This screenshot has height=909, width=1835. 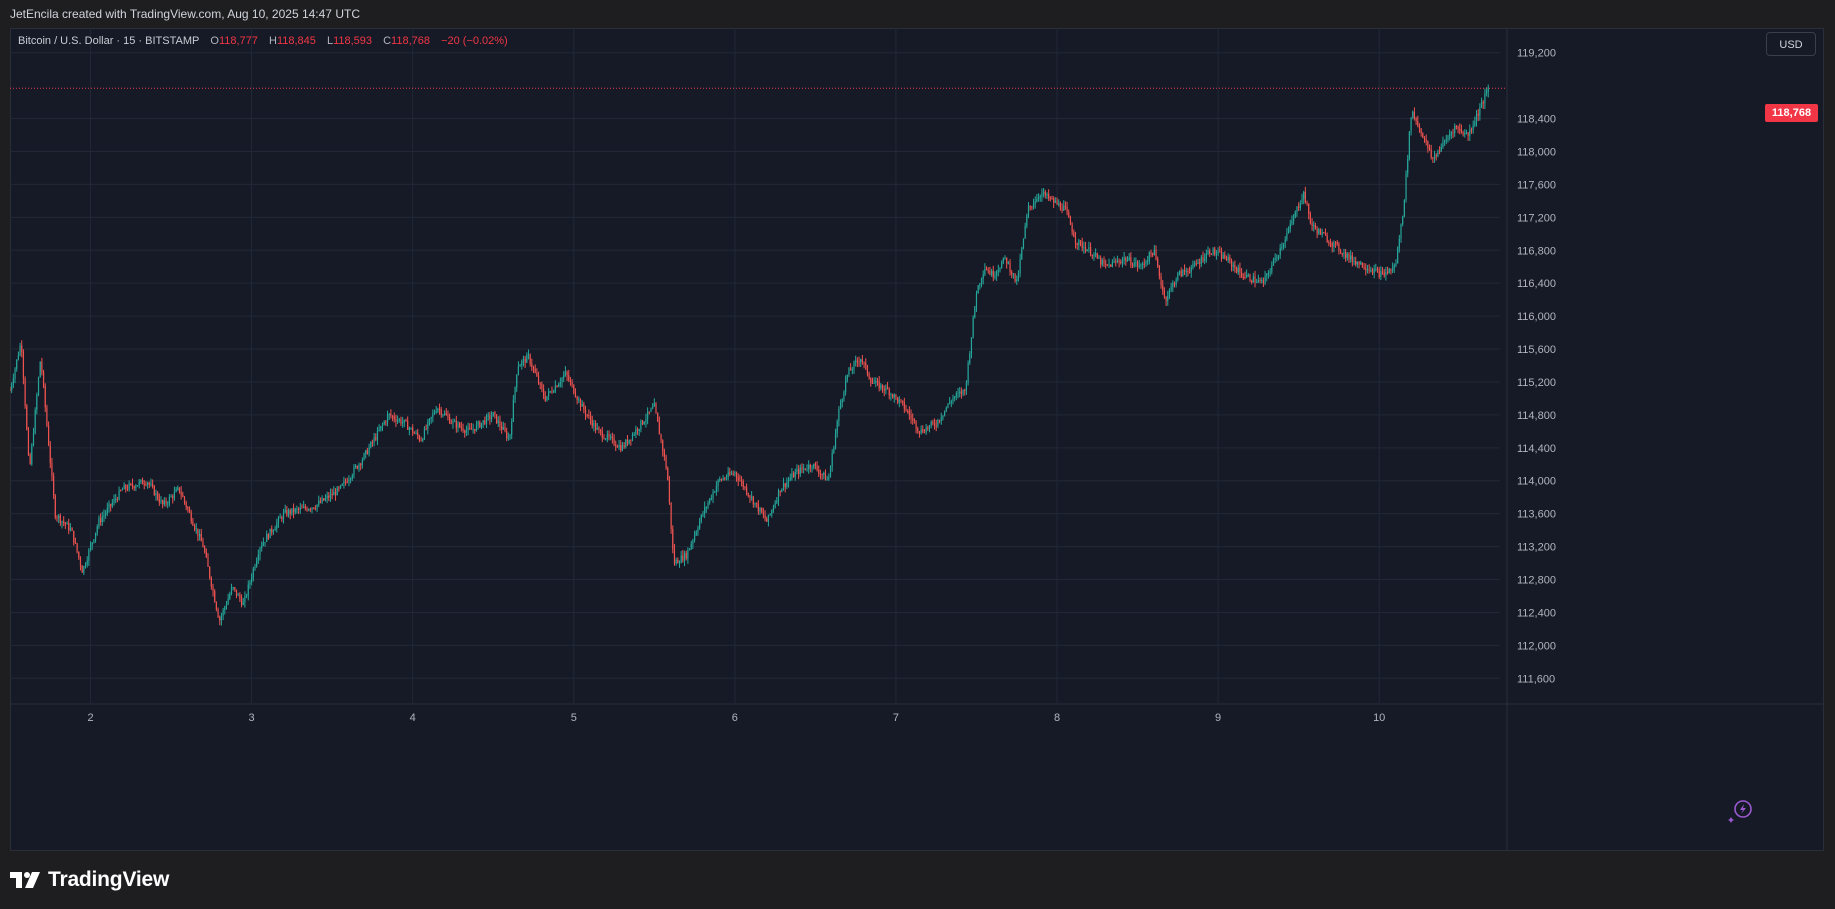 I want to click on time-tick-label: 2, so click(x=90, y=718).